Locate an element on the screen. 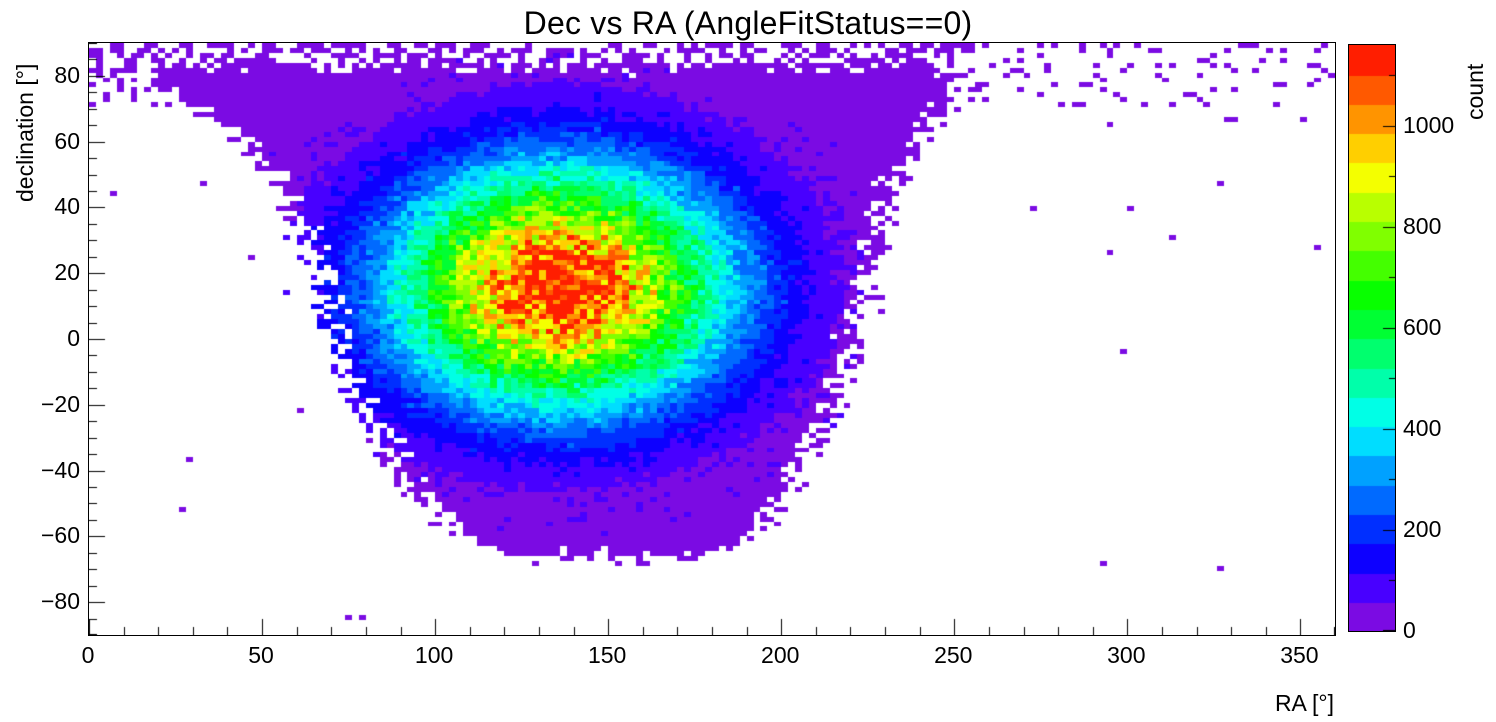  x-tick-label: 200 is located at coordinates (780, 655).